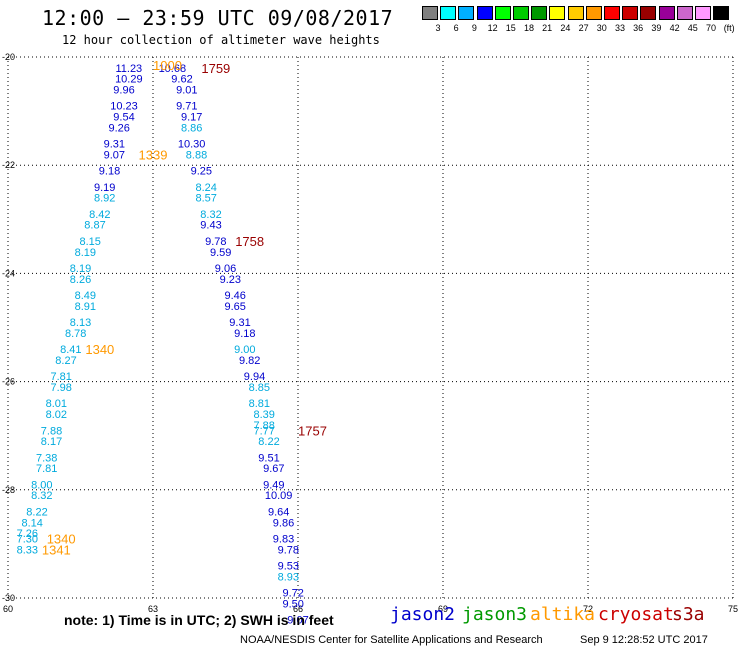  What do you see at coordinates (674, 28) in the screenshot?
I see `legend-label: 42` at bounding box center [674, 28].